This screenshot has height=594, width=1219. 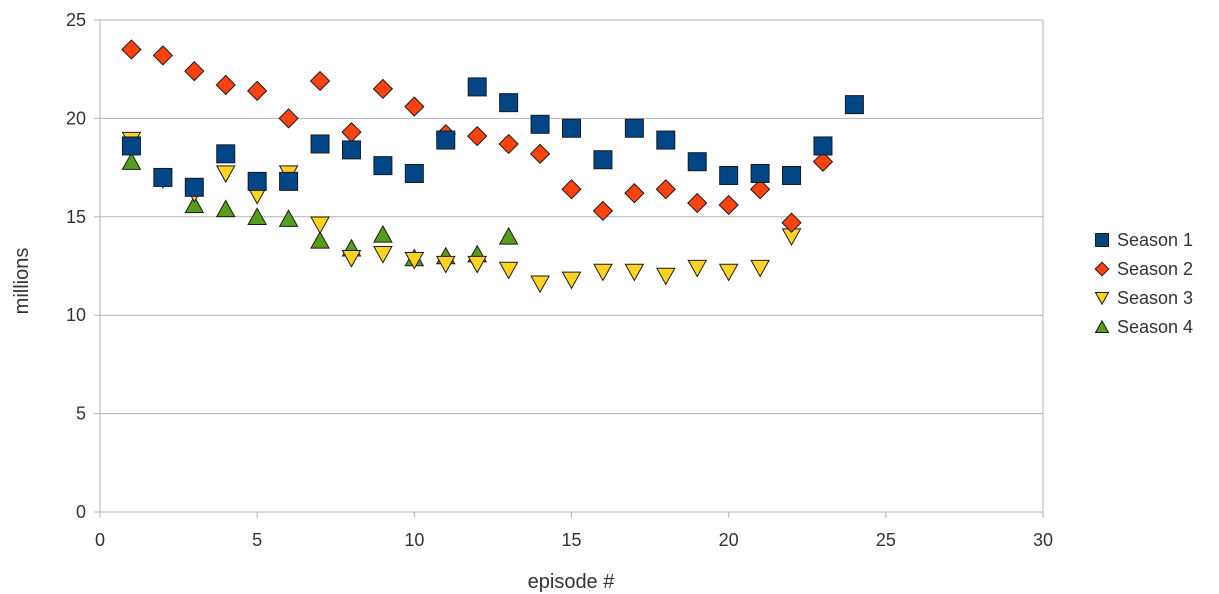 I want to click on x-tick-label: 30, so click(x=1043, y=540).